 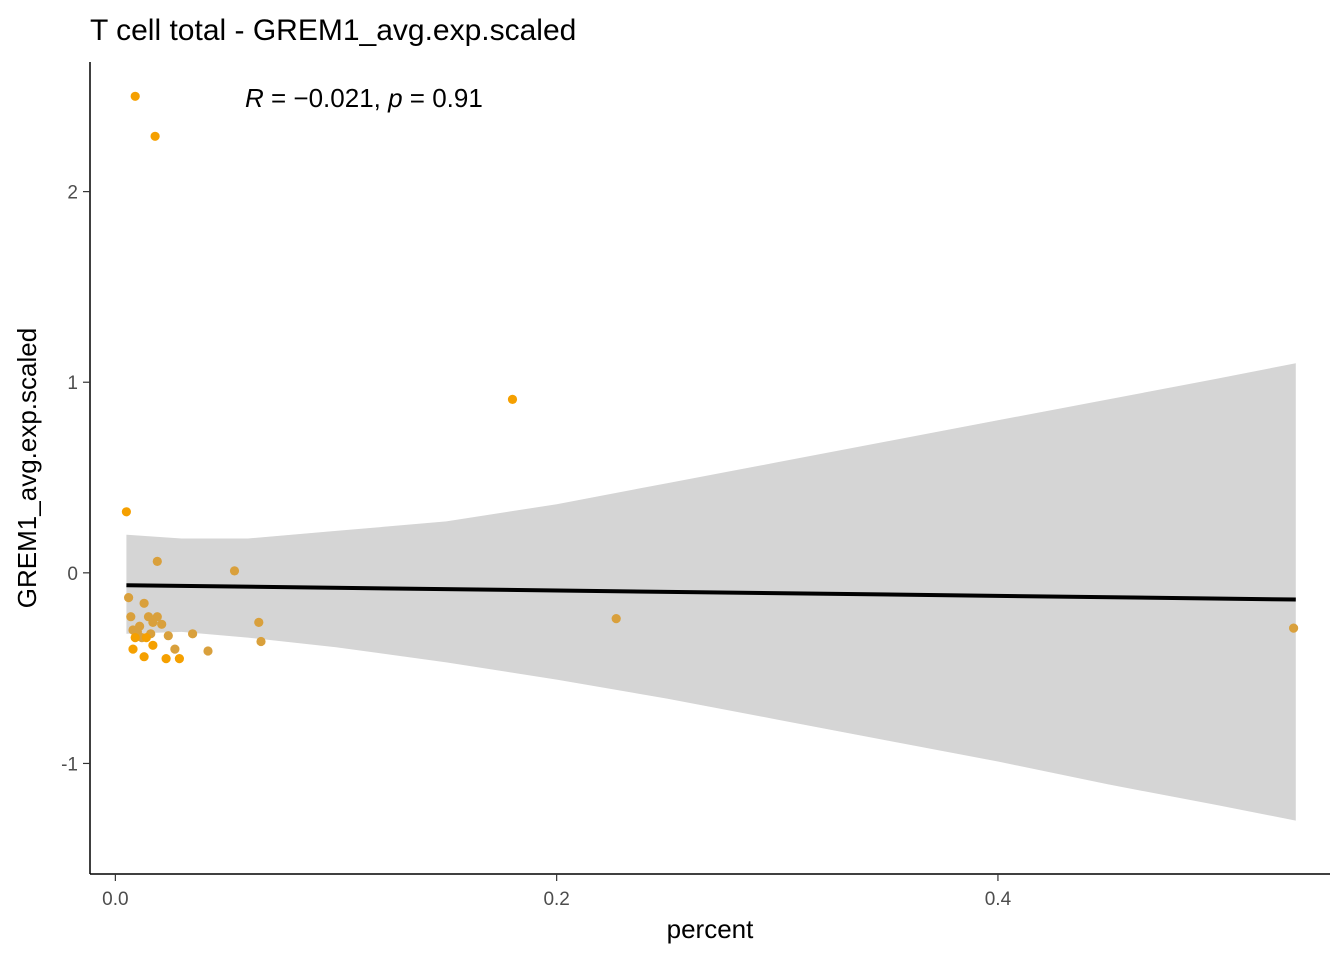 I want to click on regression-line, so click(x=711, y=592).